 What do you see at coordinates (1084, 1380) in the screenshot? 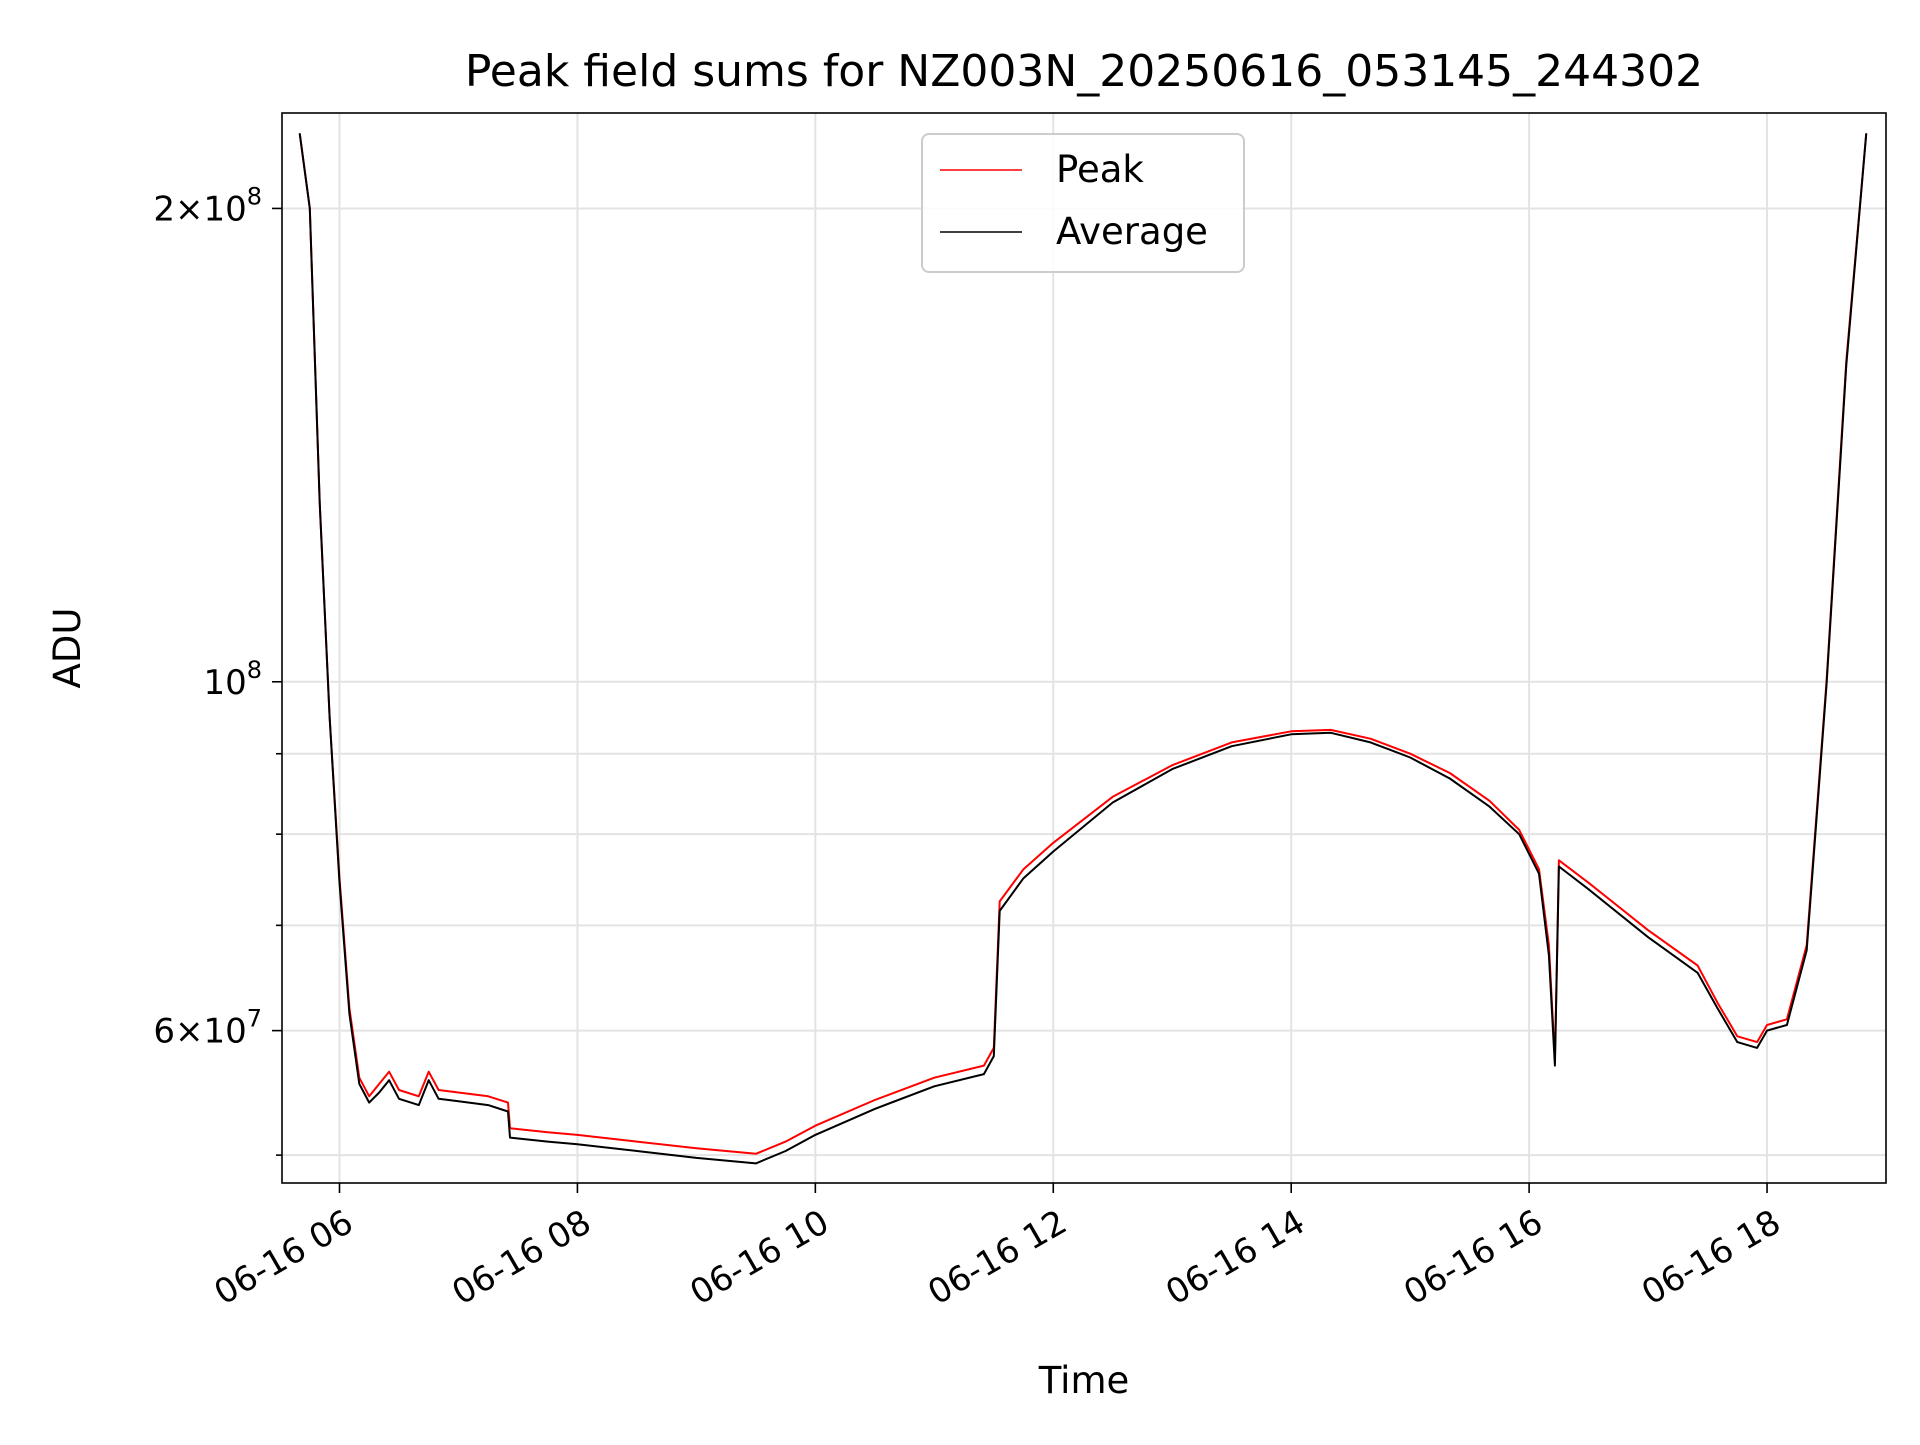
I see `x-axis-label: Time` at bounding box center [1084, 1380].